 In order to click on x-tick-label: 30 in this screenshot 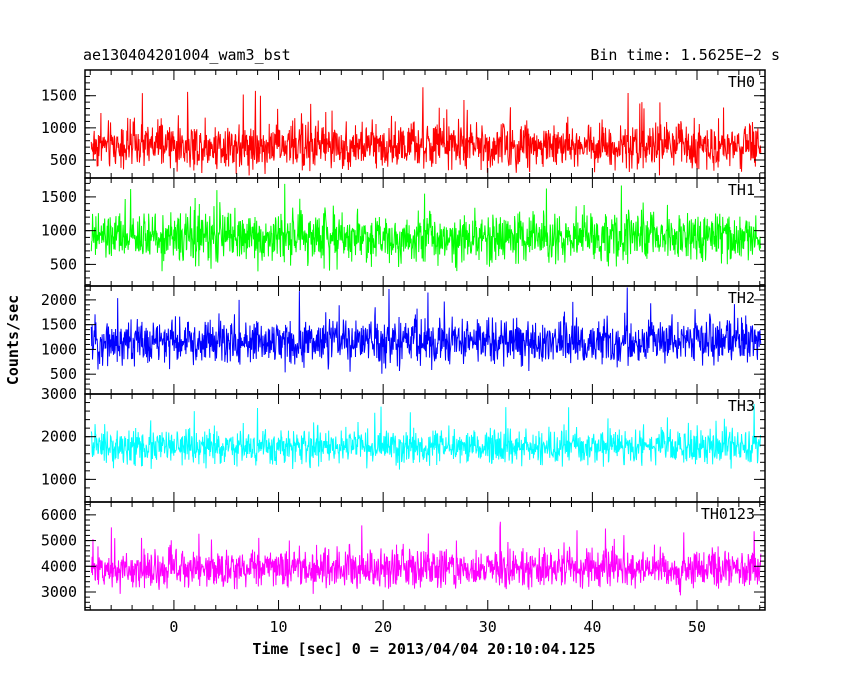, I will do `click(488, 627)`.